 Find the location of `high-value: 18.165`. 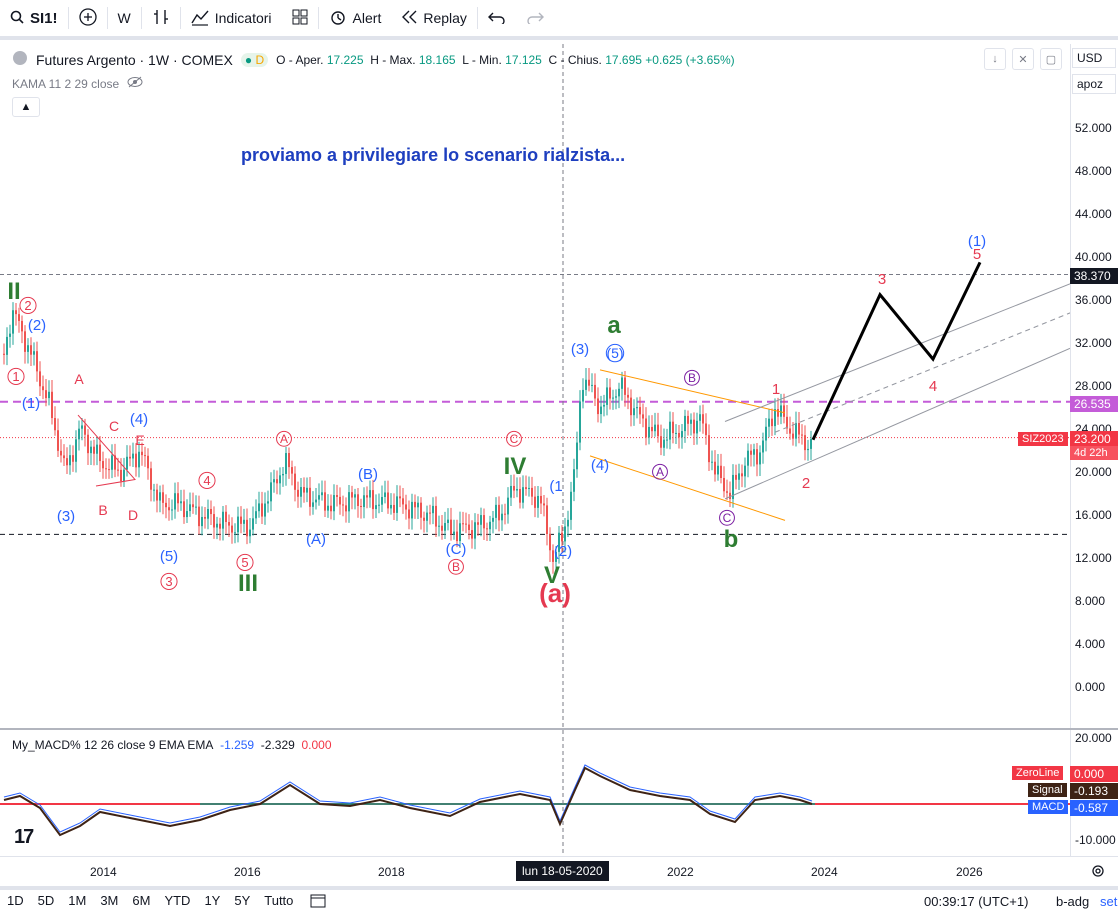

high-value: 18.165 is located at coordinates (437, 59).